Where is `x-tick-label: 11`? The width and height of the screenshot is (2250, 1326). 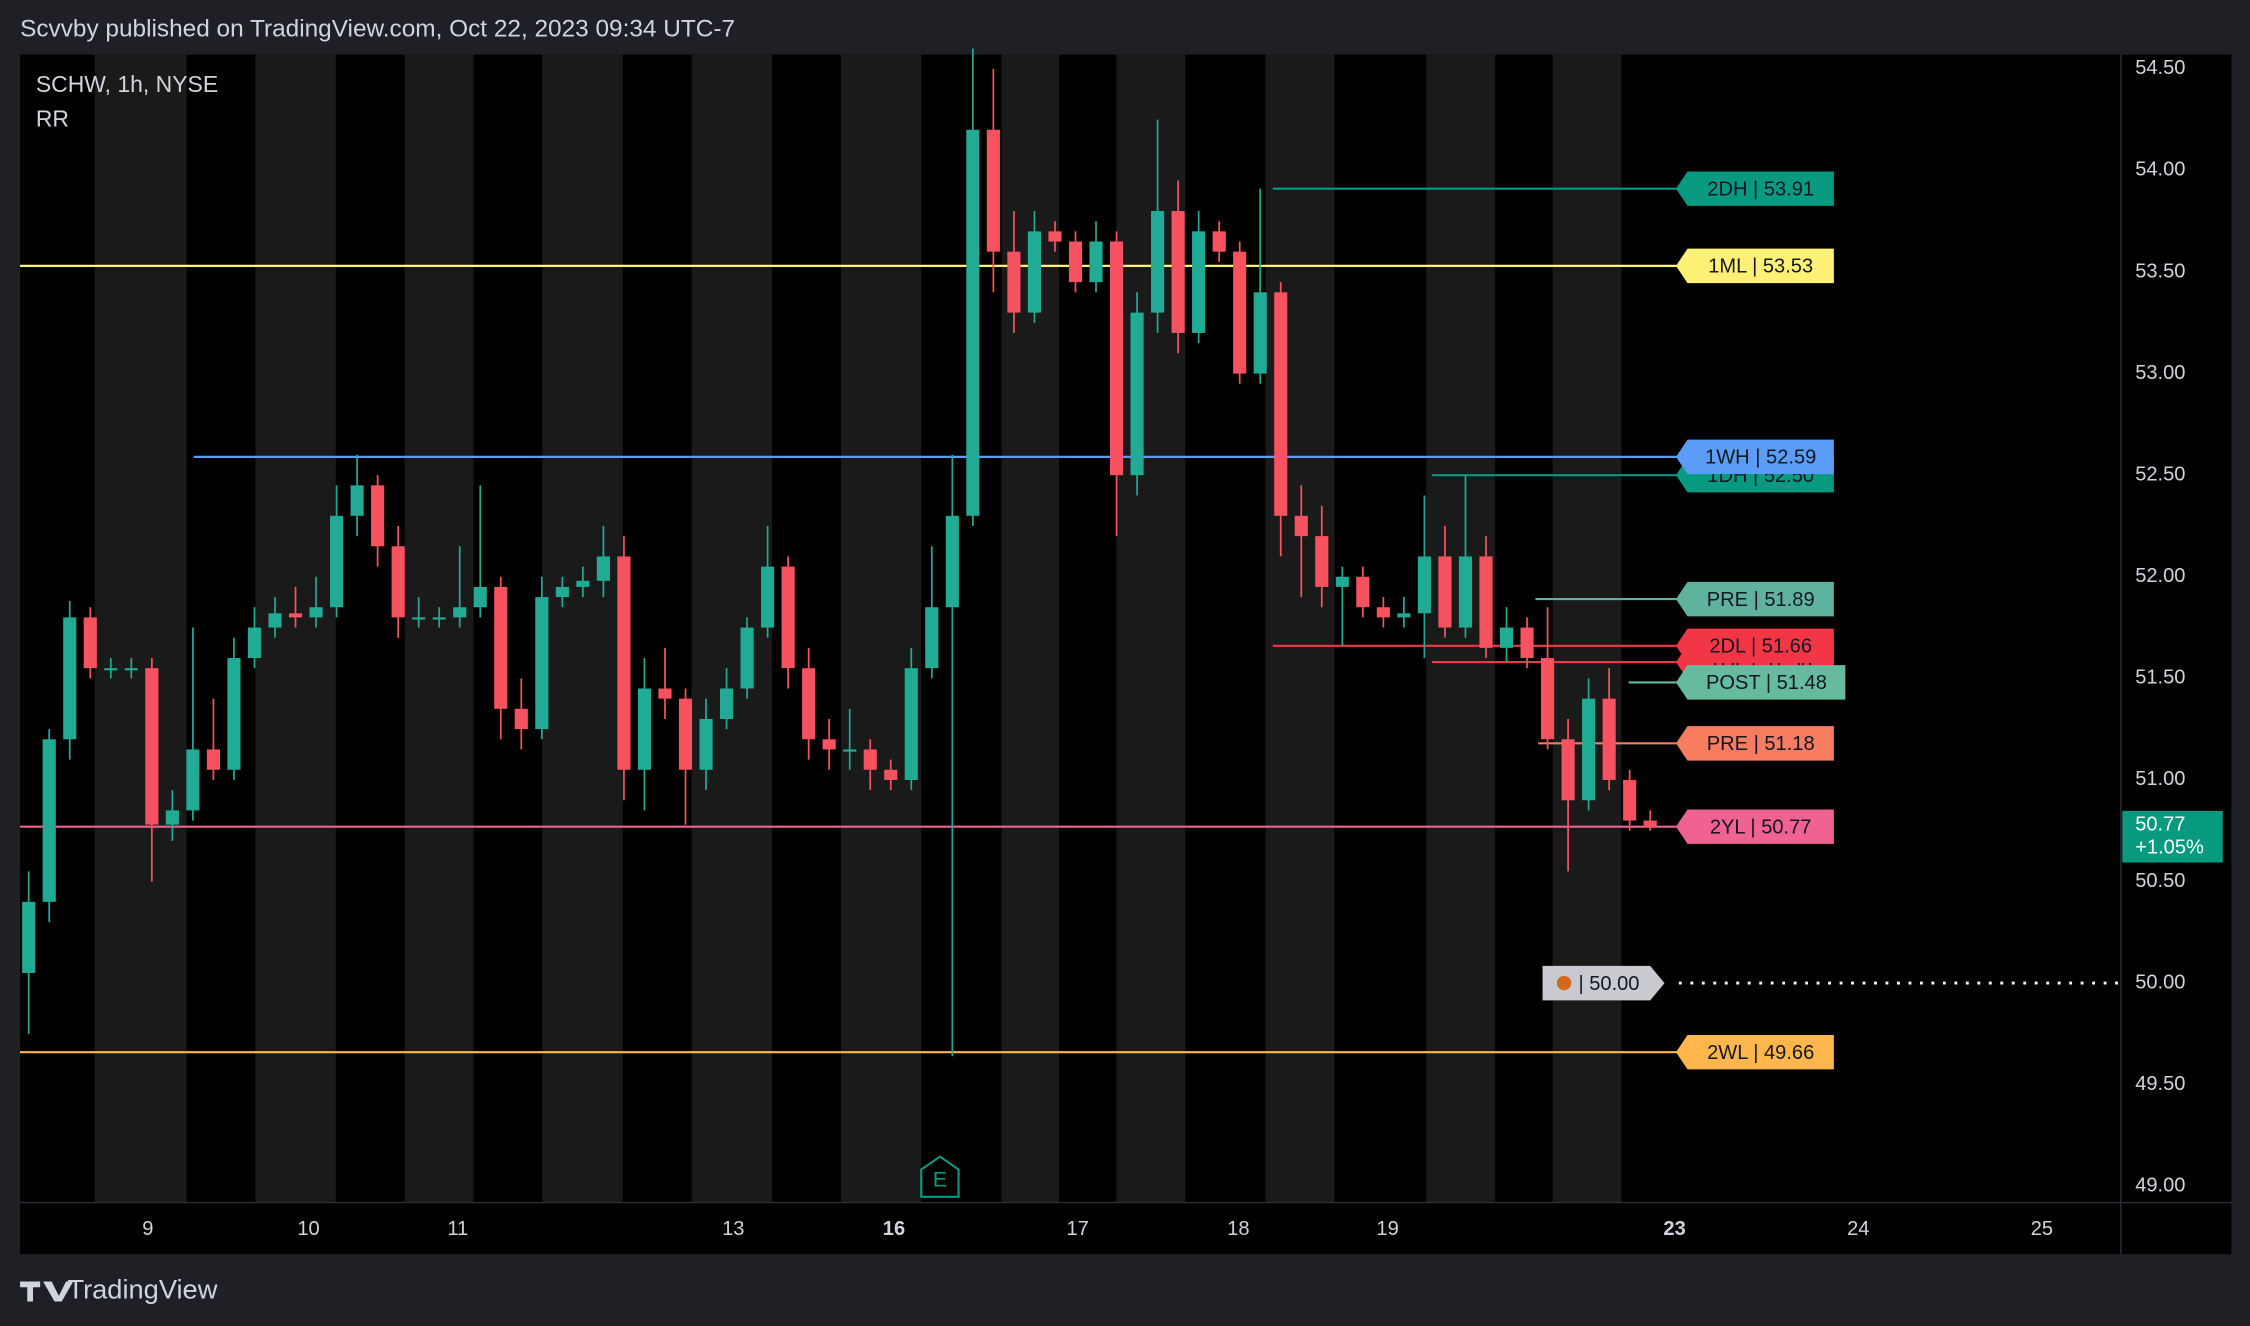
x-tick-label: 11 is located at coordinates (457, 1229).